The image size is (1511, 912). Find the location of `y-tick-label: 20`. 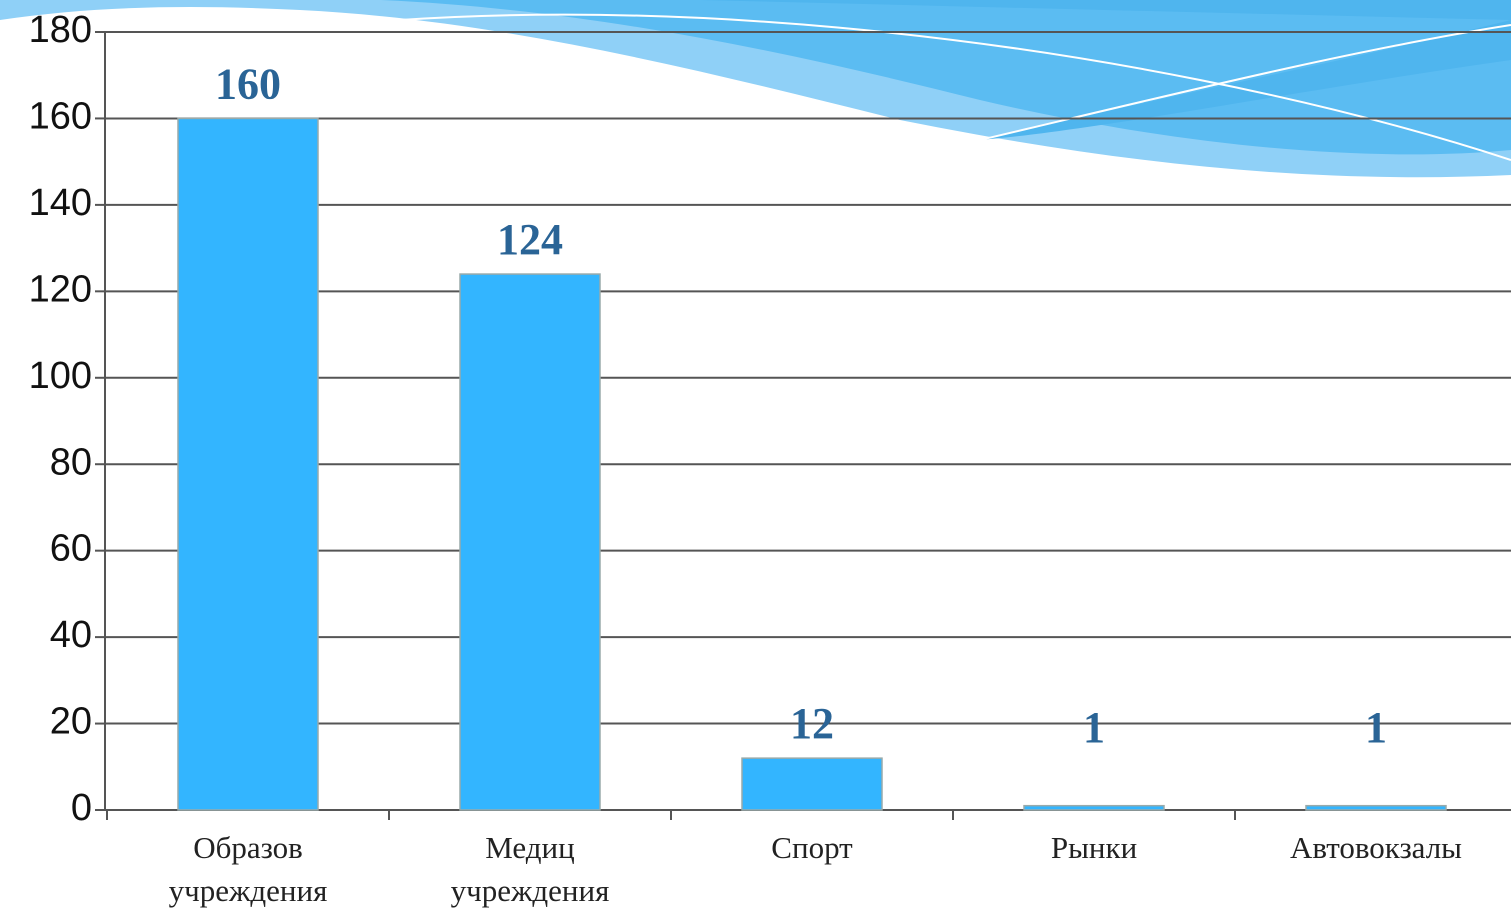

y-tick-label: 20 is located at coordinates (71, 722).